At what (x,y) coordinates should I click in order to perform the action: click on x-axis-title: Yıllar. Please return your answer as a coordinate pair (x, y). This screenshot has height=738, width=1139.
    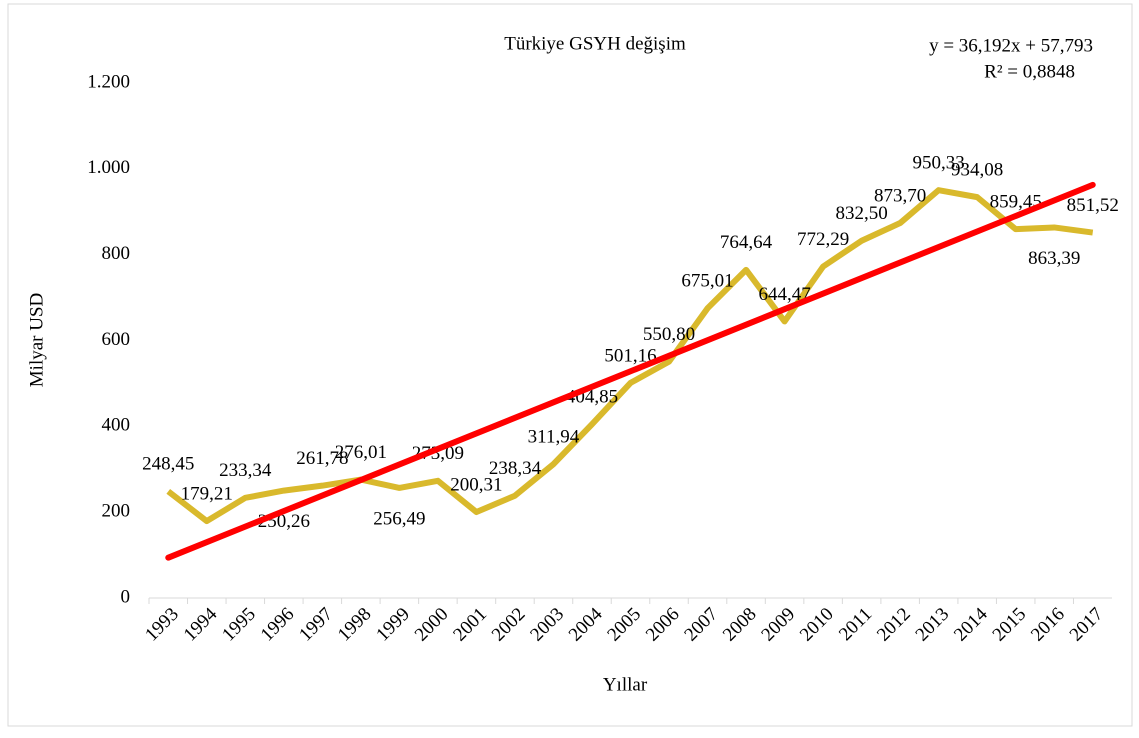
    Looking at the image, I should click on (625, 684).